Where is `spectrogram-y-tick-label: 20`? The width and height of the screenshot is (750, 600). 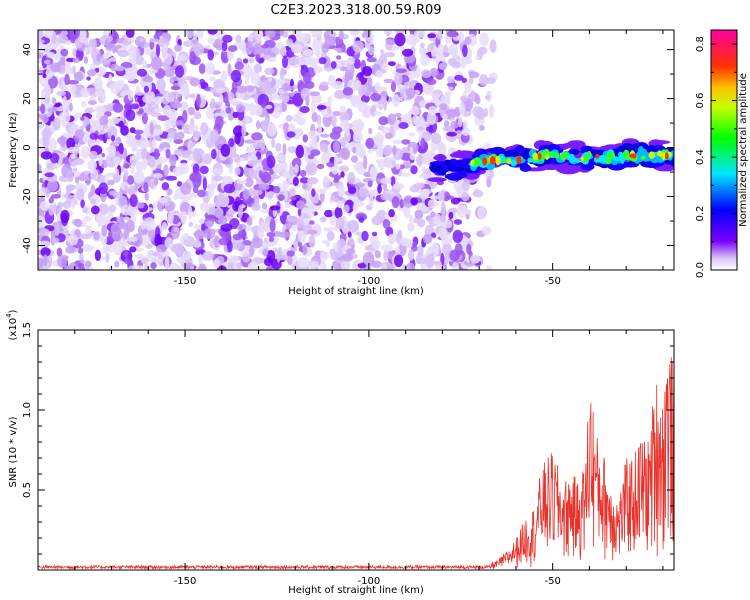
spectrogram-y-tick-label: 20 is located at coordinates (27, 98).